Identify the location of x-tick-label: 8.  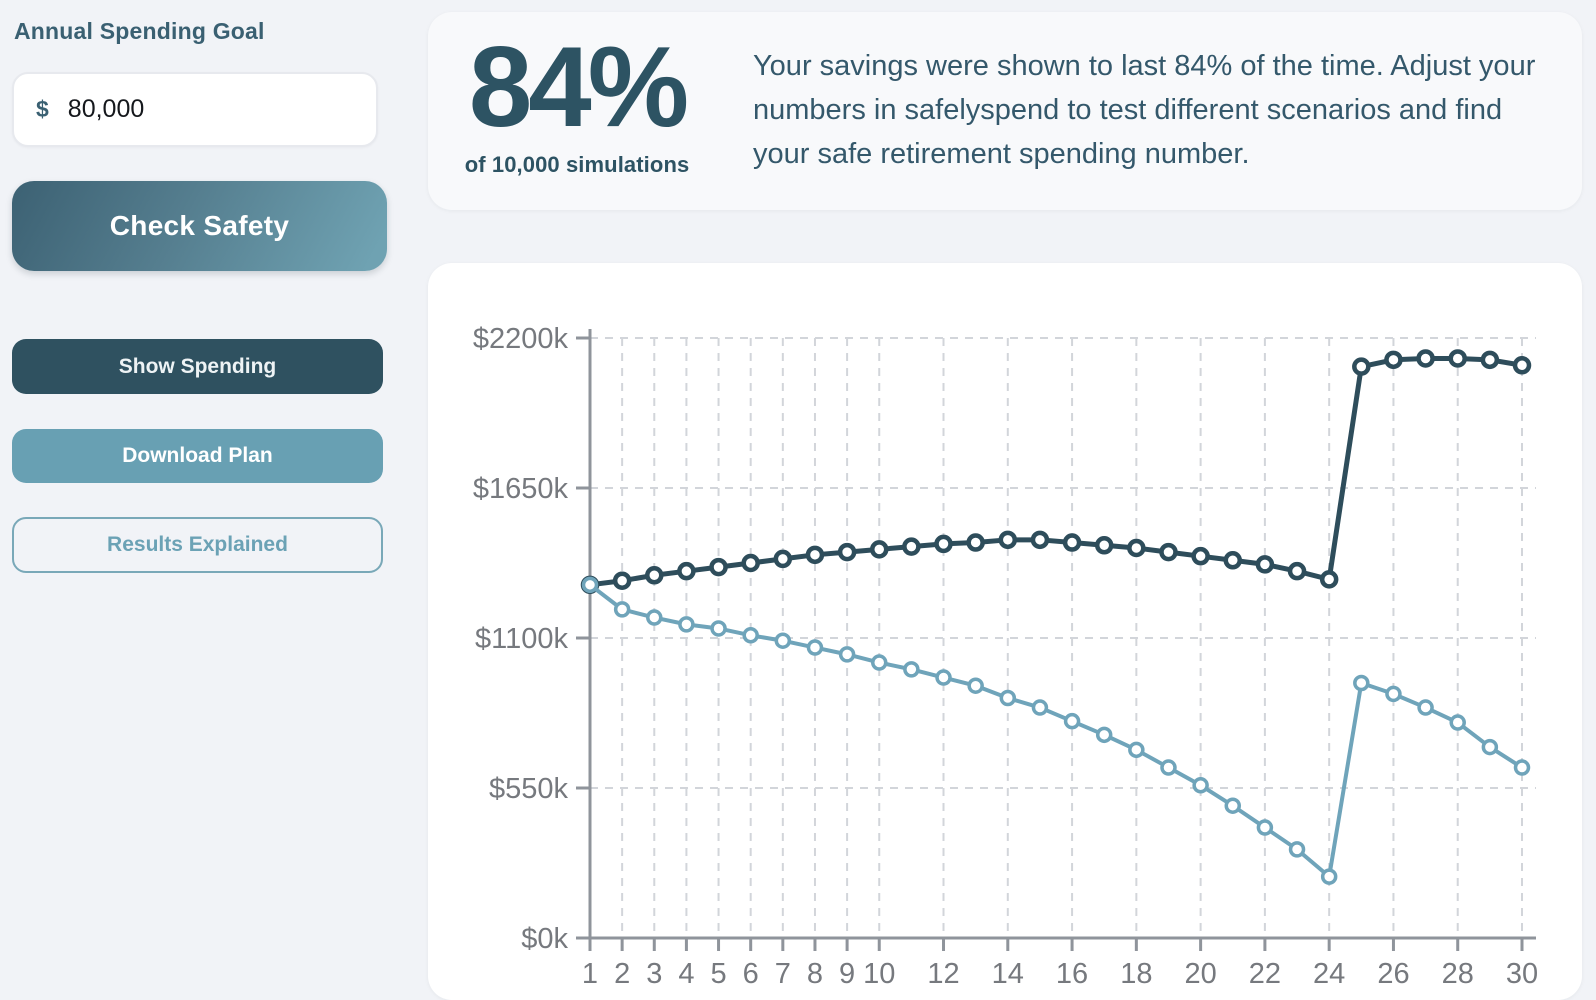
(815, 974).